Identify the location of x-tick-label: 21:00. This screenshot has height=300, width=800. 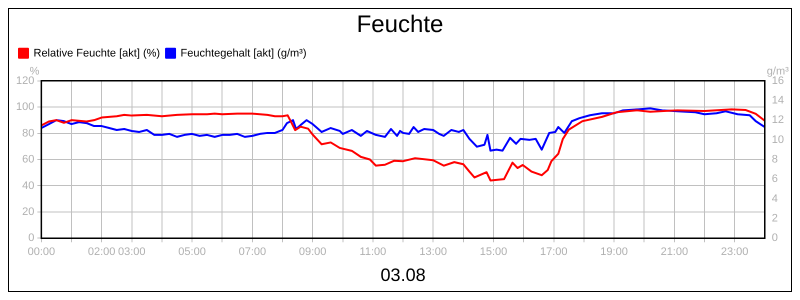
(674, 252).